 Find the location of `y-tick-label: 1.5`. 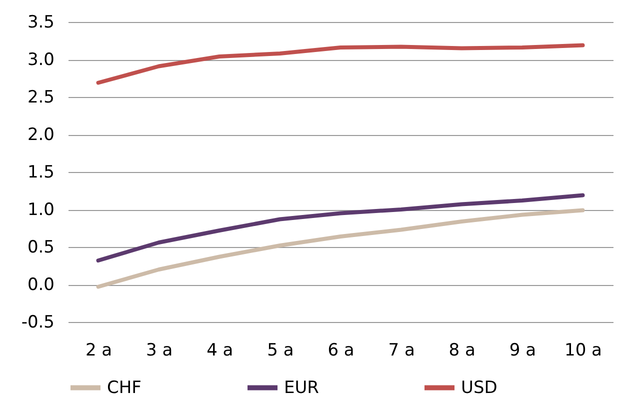

y-tick-label: 1.5 is located at coordinates (40, 172).